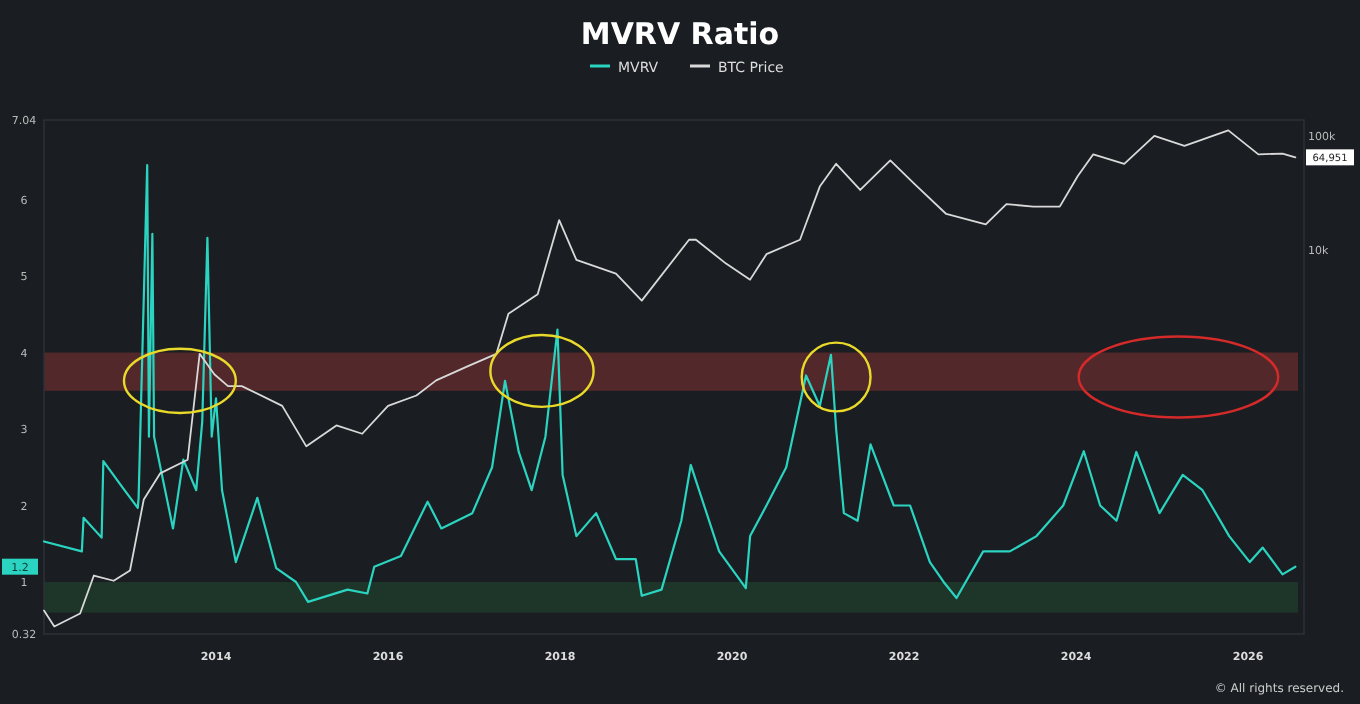 The width and height of the screenshot is (1360, 704). What do you see at coordinates (680, 34) in the screenshot?
I see `chart-title: MVRV Ratio` at bounding box center [680, 34].